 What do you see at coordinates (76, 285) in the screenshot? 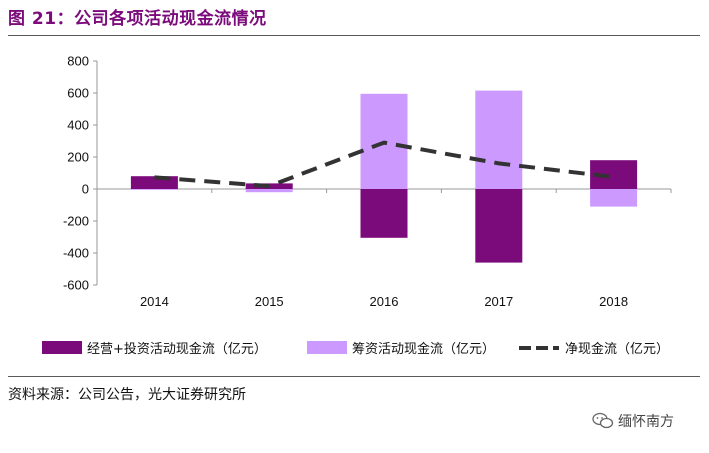
I see `y-tick-label: -600` at bounding box center [76, 285].